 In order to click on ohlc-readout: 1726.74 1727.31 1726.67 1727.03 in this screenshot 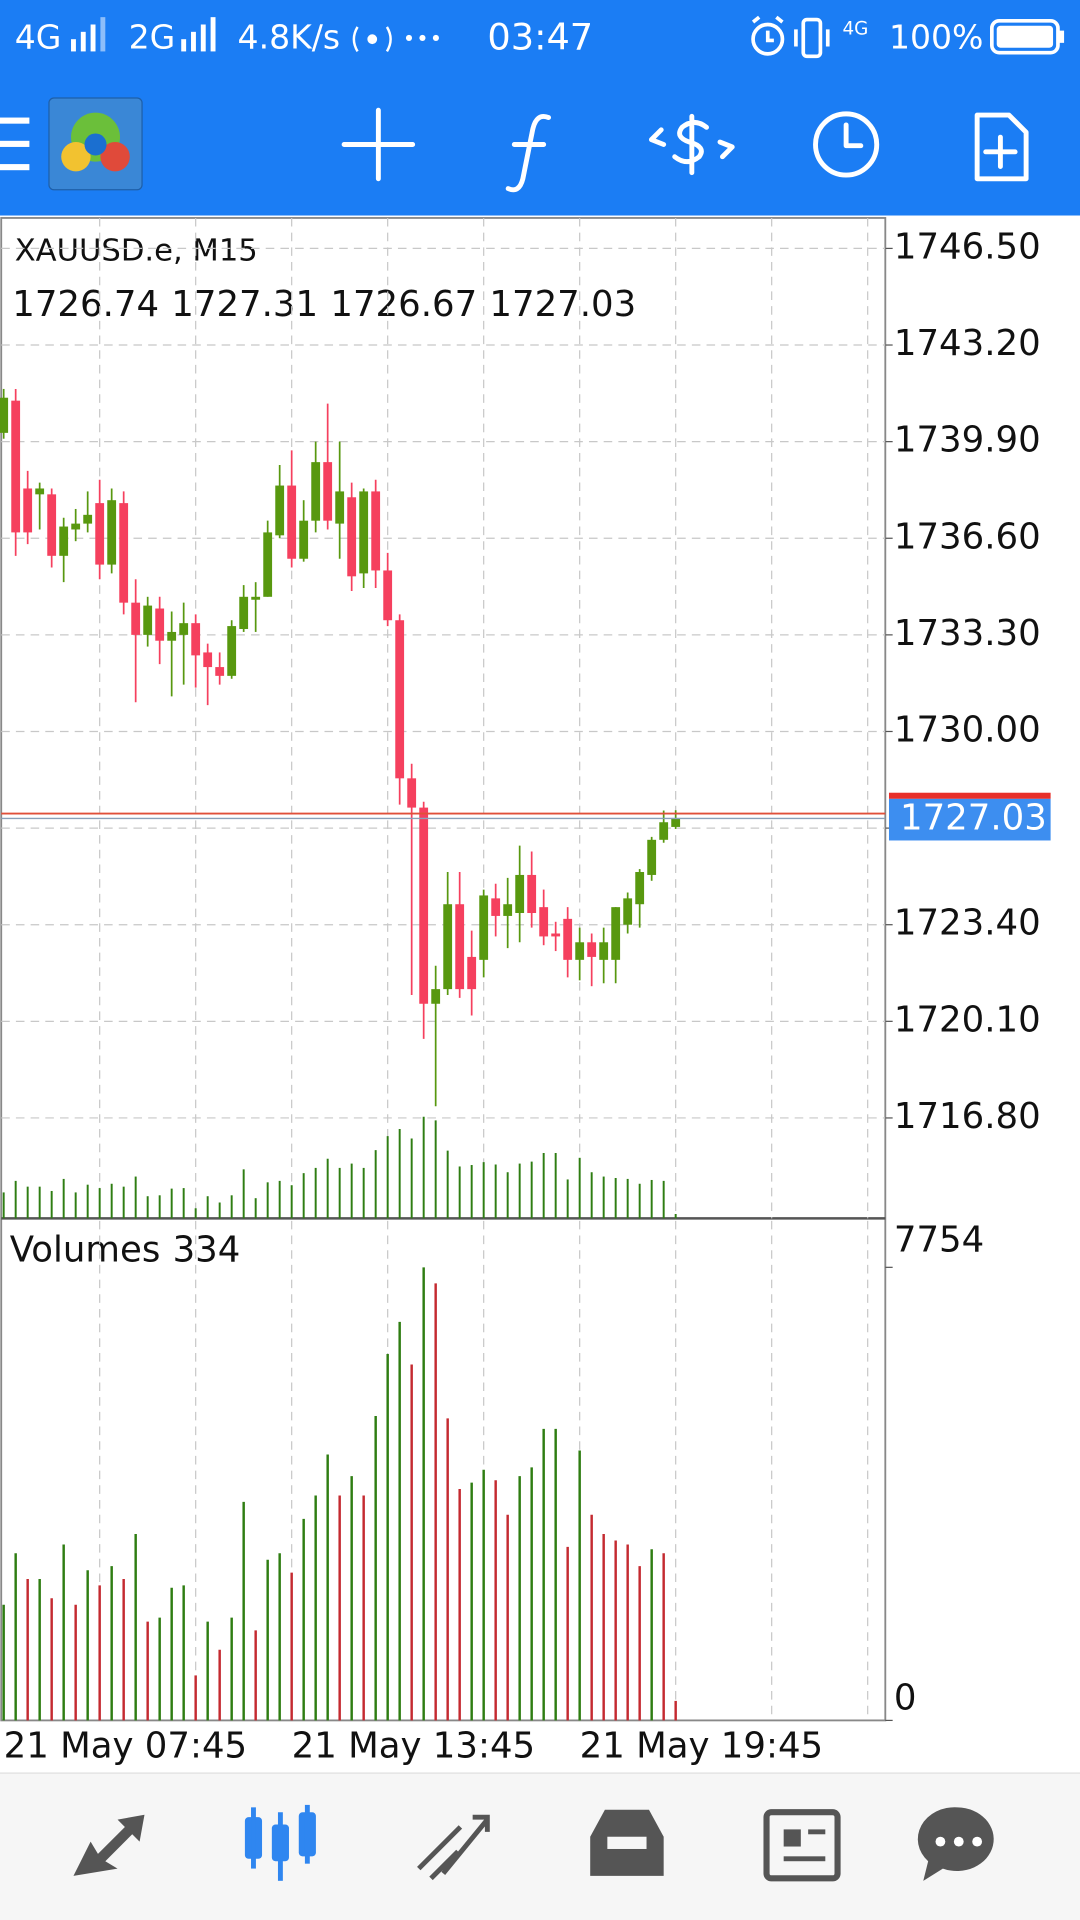, I will do `click(324, 304)`.